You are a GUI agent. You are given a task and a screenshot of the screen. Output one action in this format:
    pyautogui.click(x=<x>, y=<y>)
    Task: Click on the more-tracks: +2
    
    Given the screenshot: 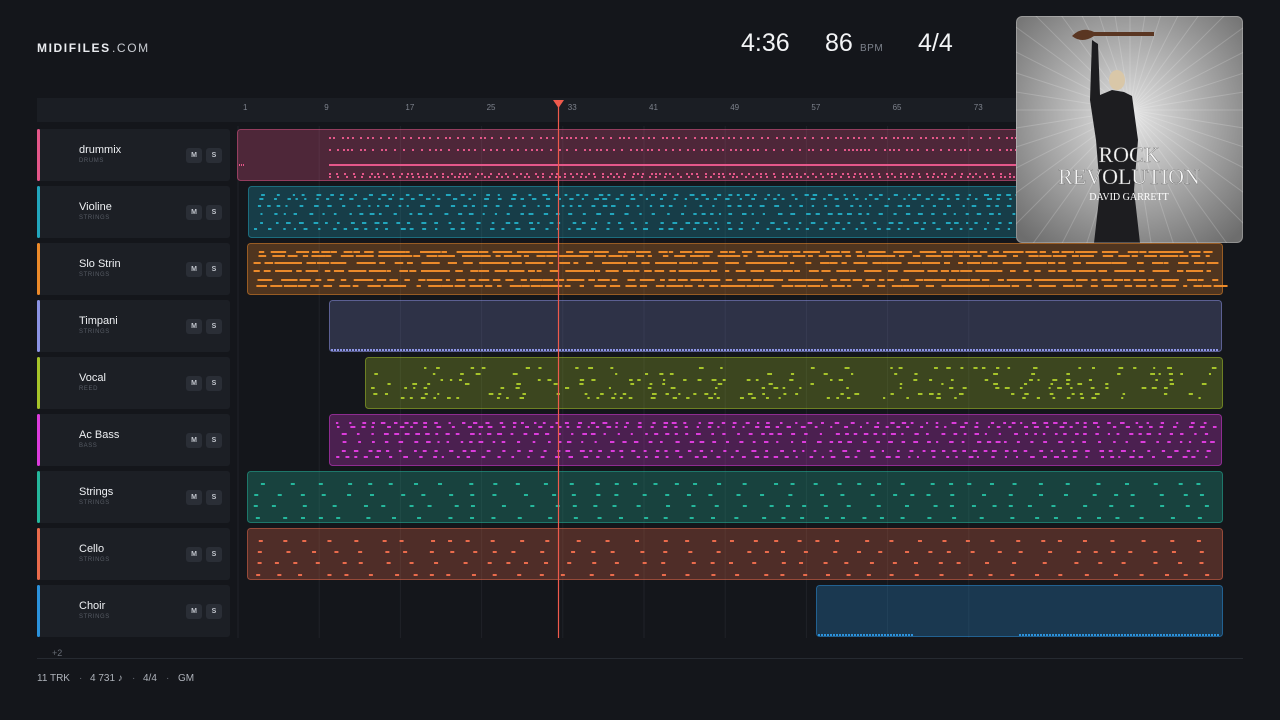 What is the action you would take?
    pyautogui.click(x=57, y=653)
    